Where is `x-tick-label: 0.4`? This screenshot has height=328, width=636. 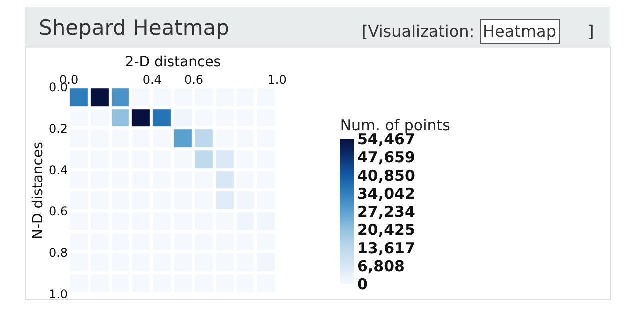
x-tick-label: 0.4 is located at coordinates (152, 80).